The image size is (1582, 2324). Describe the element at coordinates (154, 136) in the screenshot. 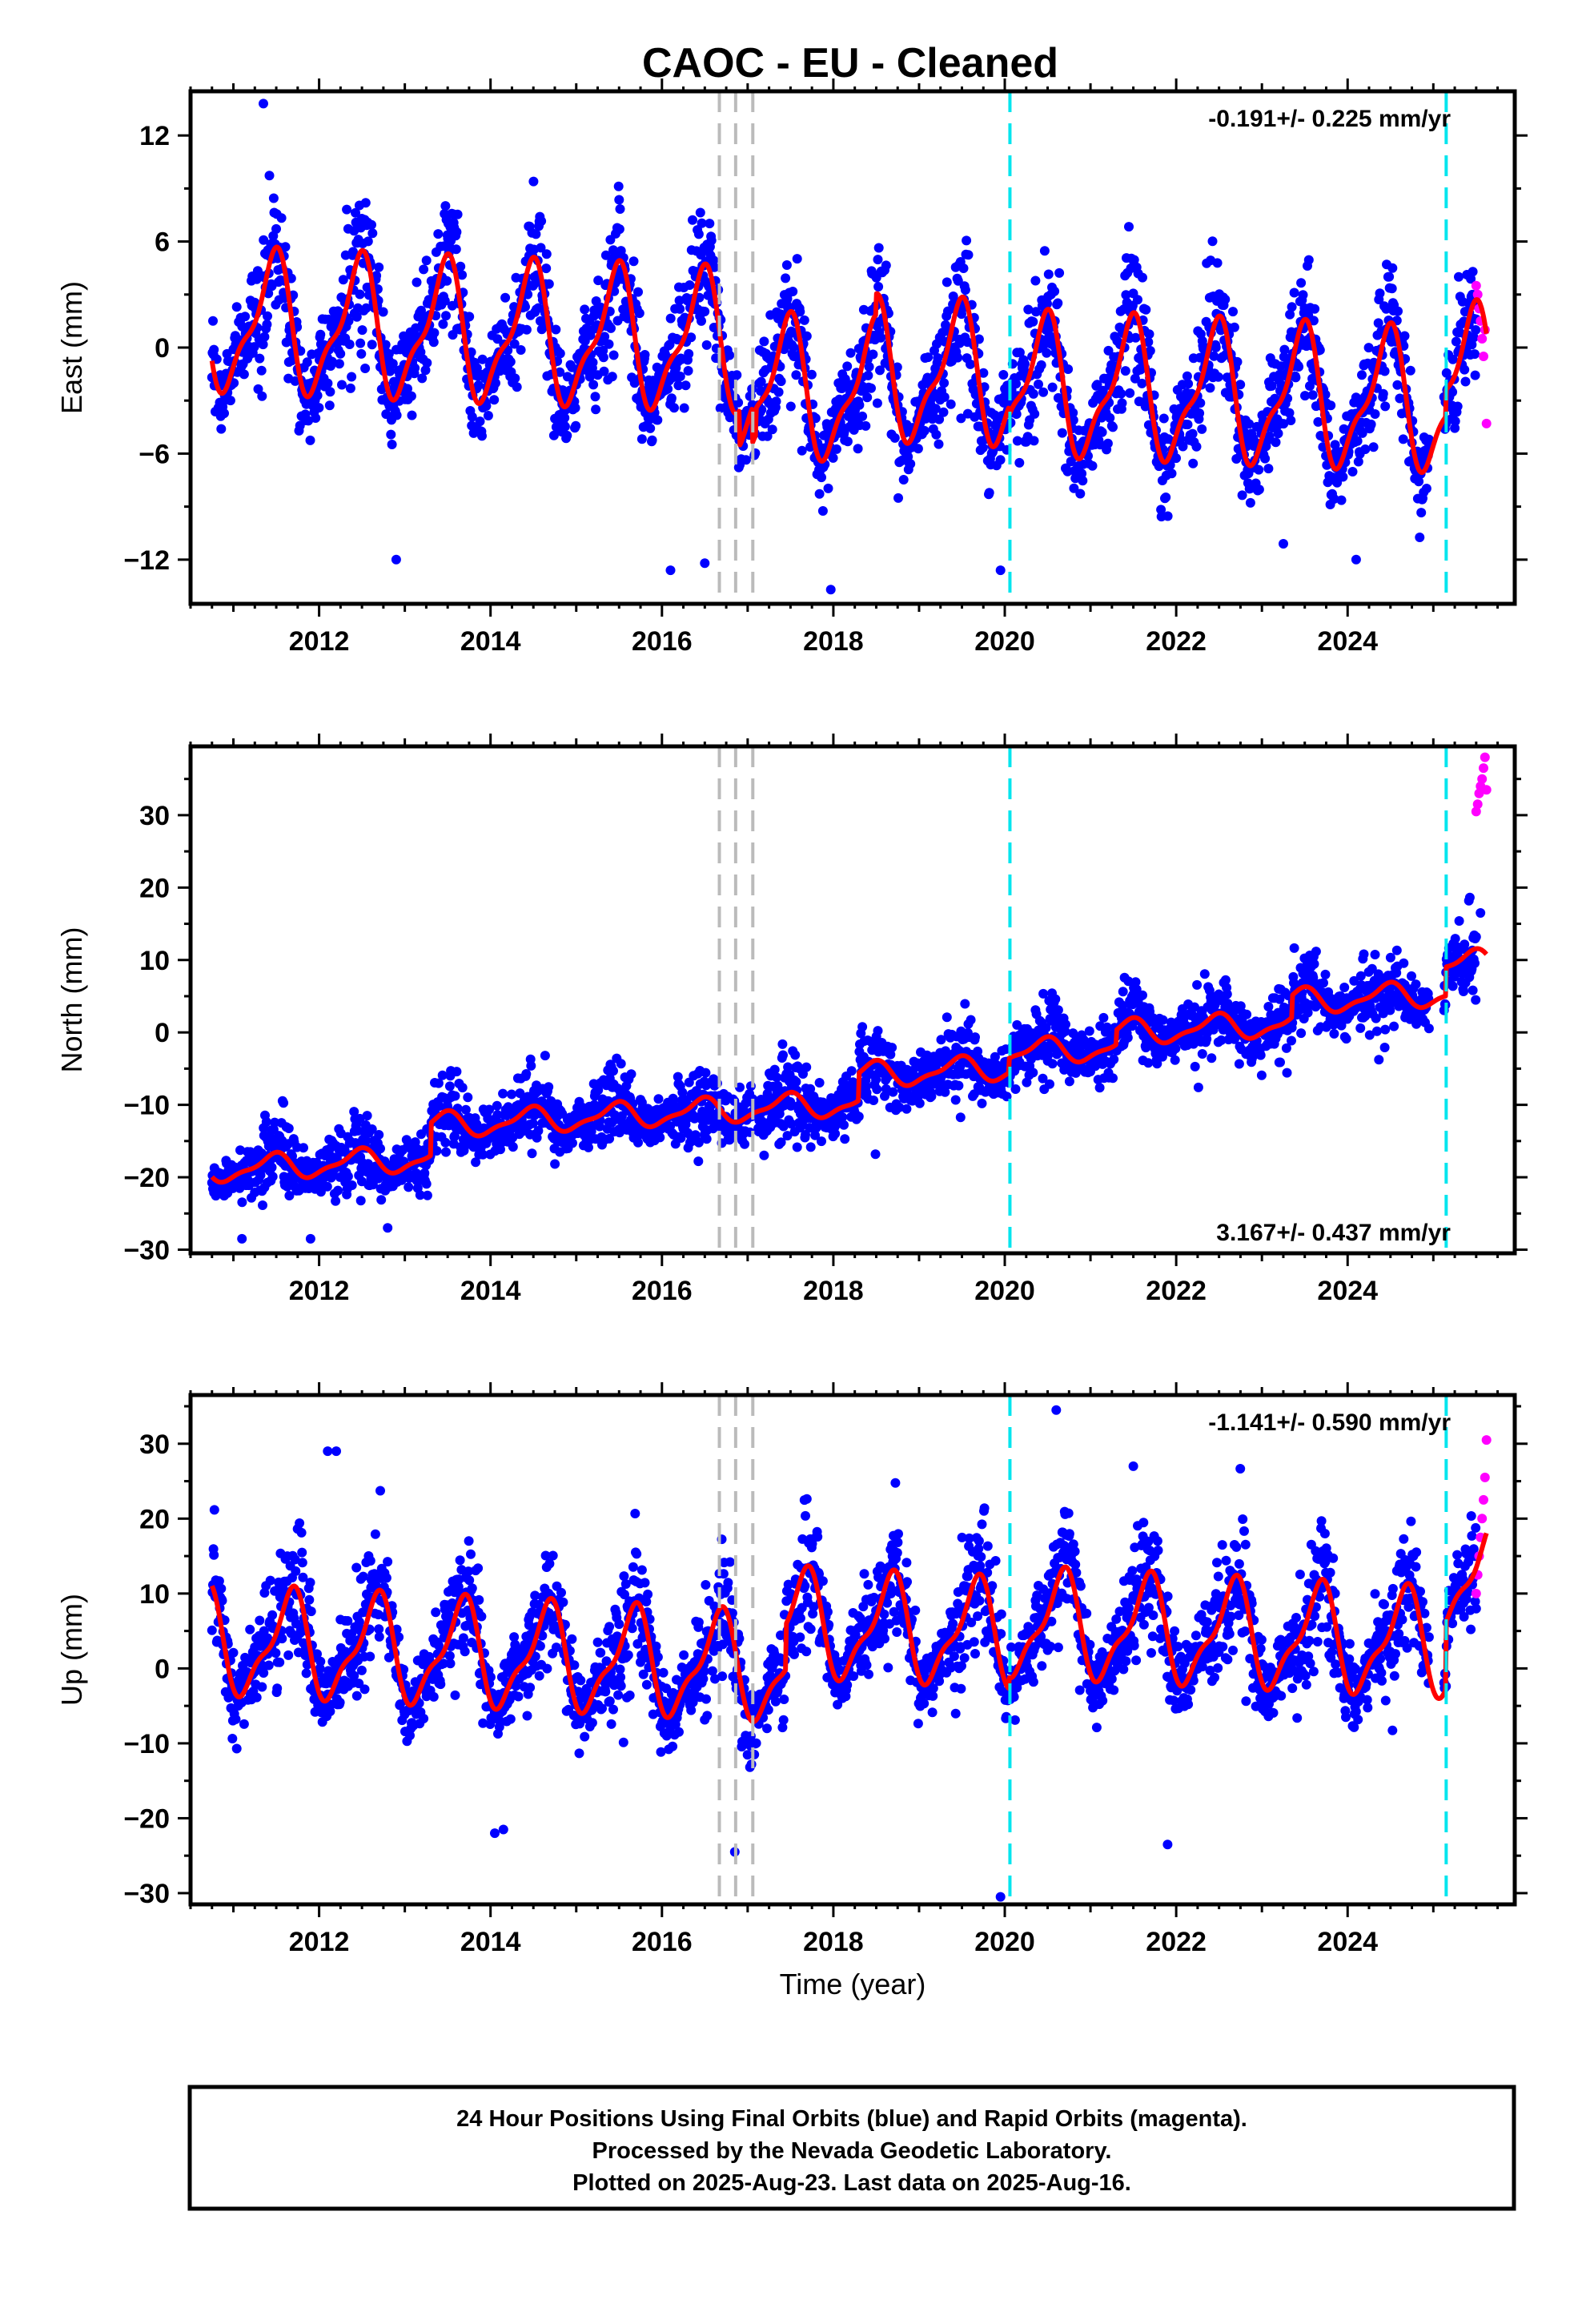

I see `y-tick-label: 12` at that location.